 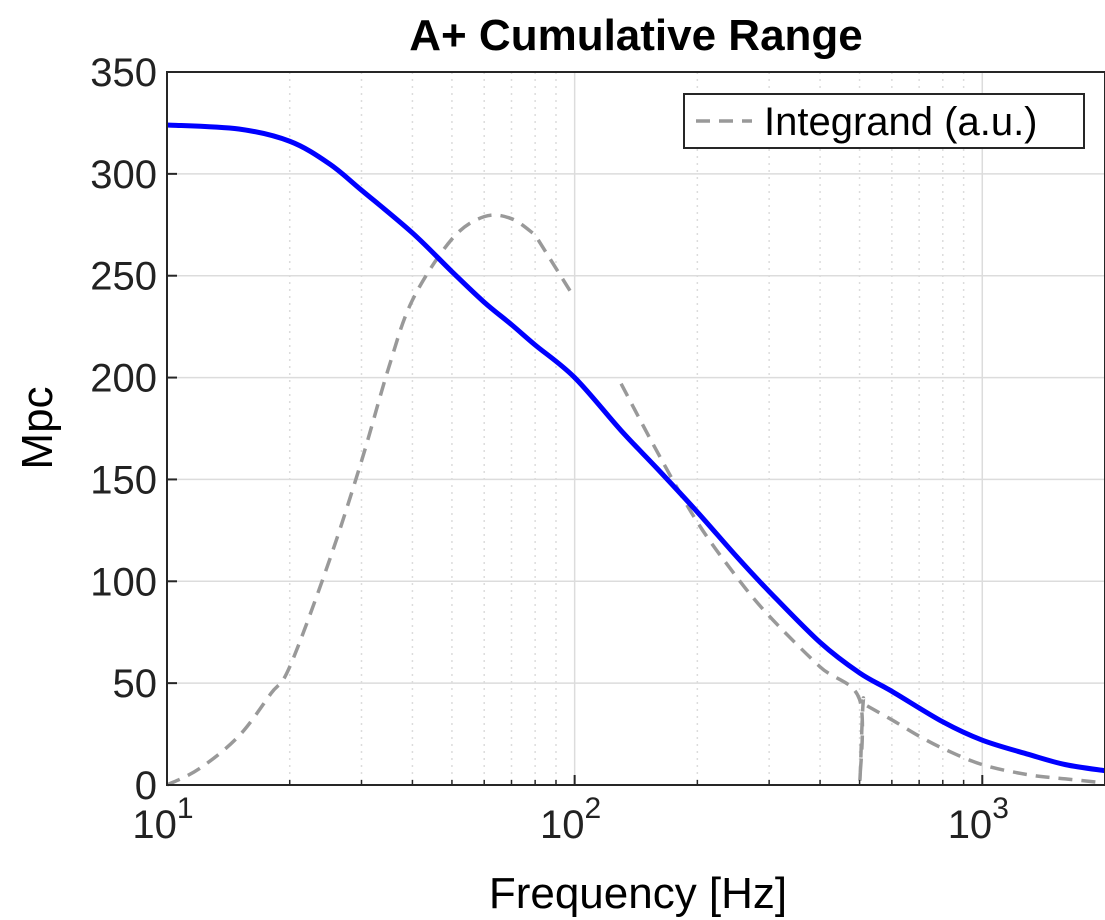 What do you see at coordinates (901, 122) in the screenshot?
I see `legend-integrand-label: Integrand (a.u.)` at bounding box center [901, 122].